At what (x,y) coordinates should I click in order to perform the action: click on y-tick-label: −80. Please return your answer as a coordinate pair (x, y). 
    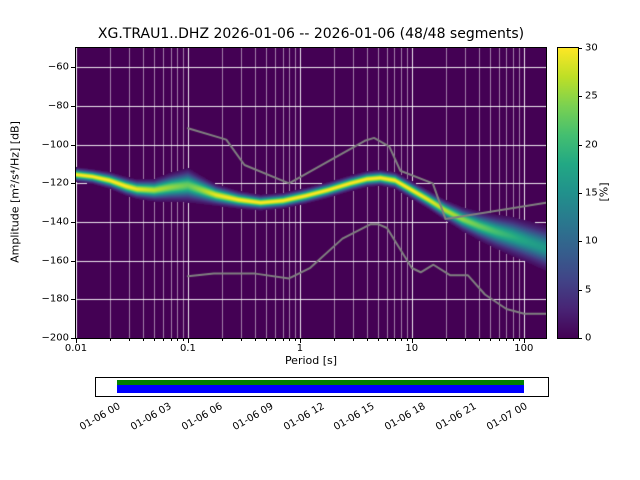
    Looking at the image, I should click on (58, 106).